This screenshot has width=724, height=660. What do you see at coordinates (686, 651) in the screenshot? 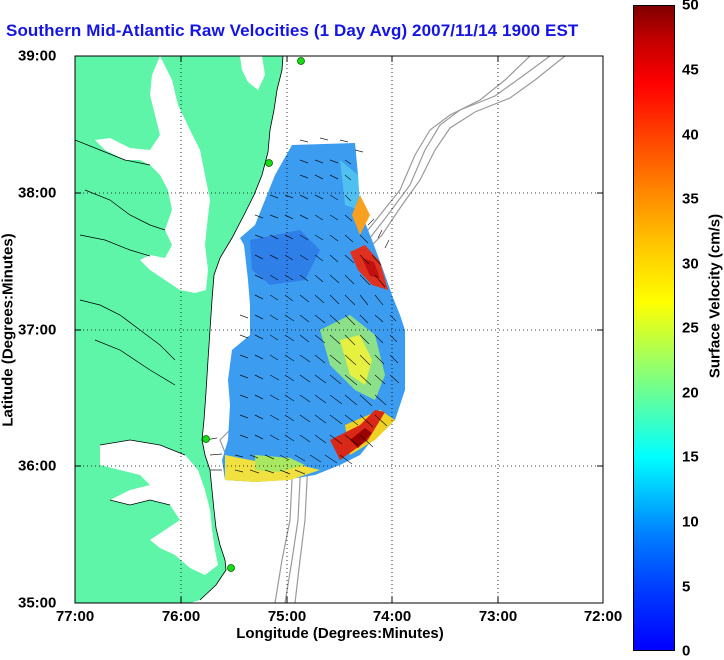
I see `colorbar-tick: 0` at bounding box center [686, 651].